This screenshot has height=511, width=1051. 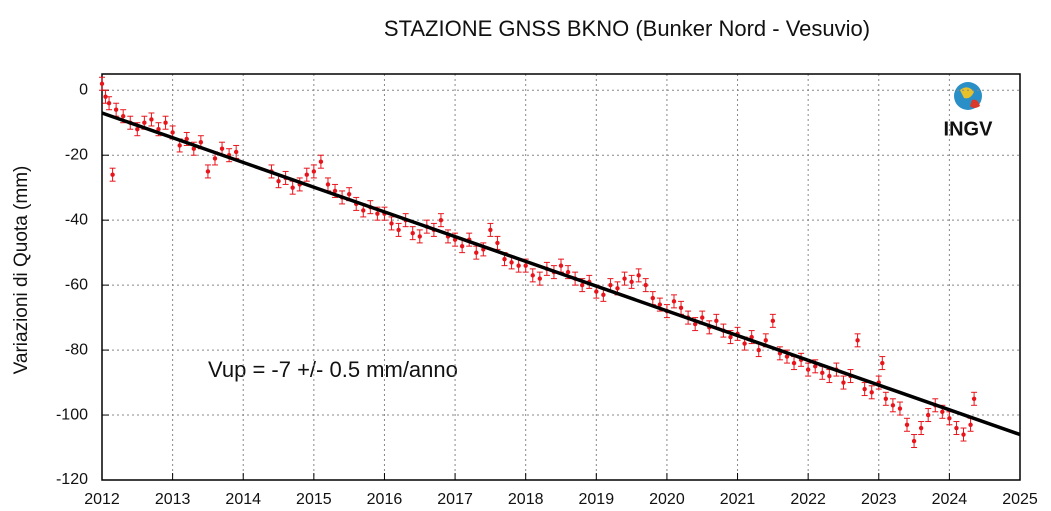 What do you see at coordinates (597, 499) in the screenshot?
I see `x-tick-label: 2019` at bounding box center [597, 499].